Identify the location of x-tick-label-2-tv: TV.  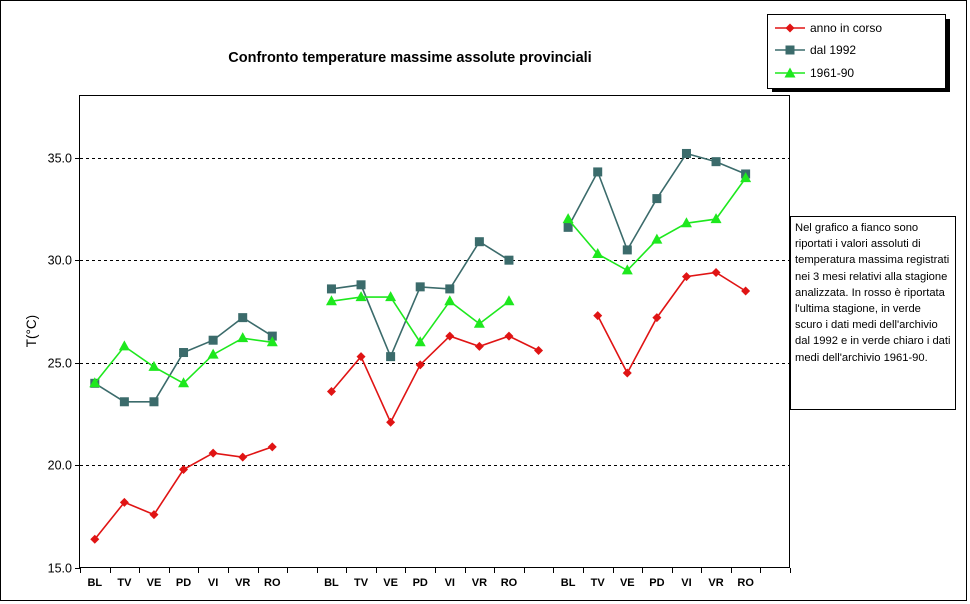
(598, 583).